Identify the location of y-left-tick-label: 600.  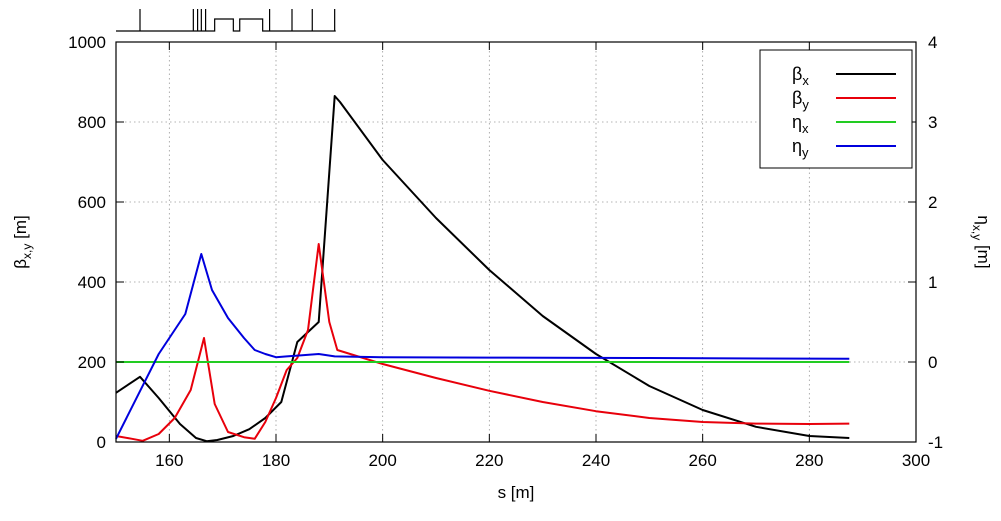
(92, 202).